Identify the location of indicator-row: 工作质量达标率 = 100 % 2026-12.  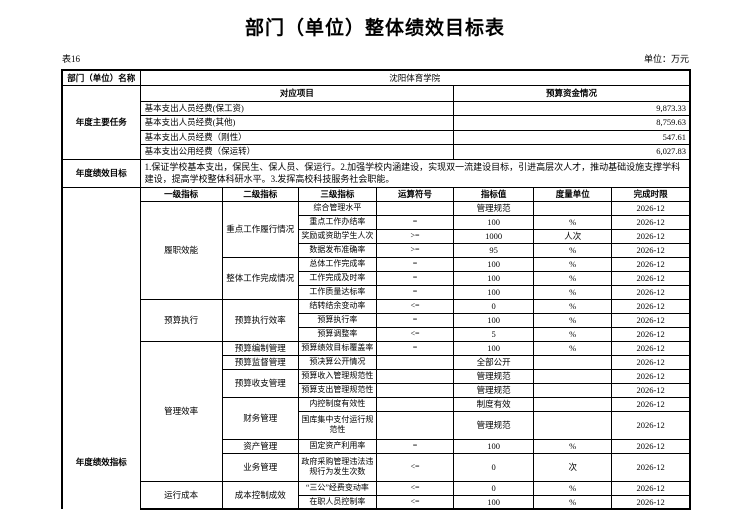
(376, 292).